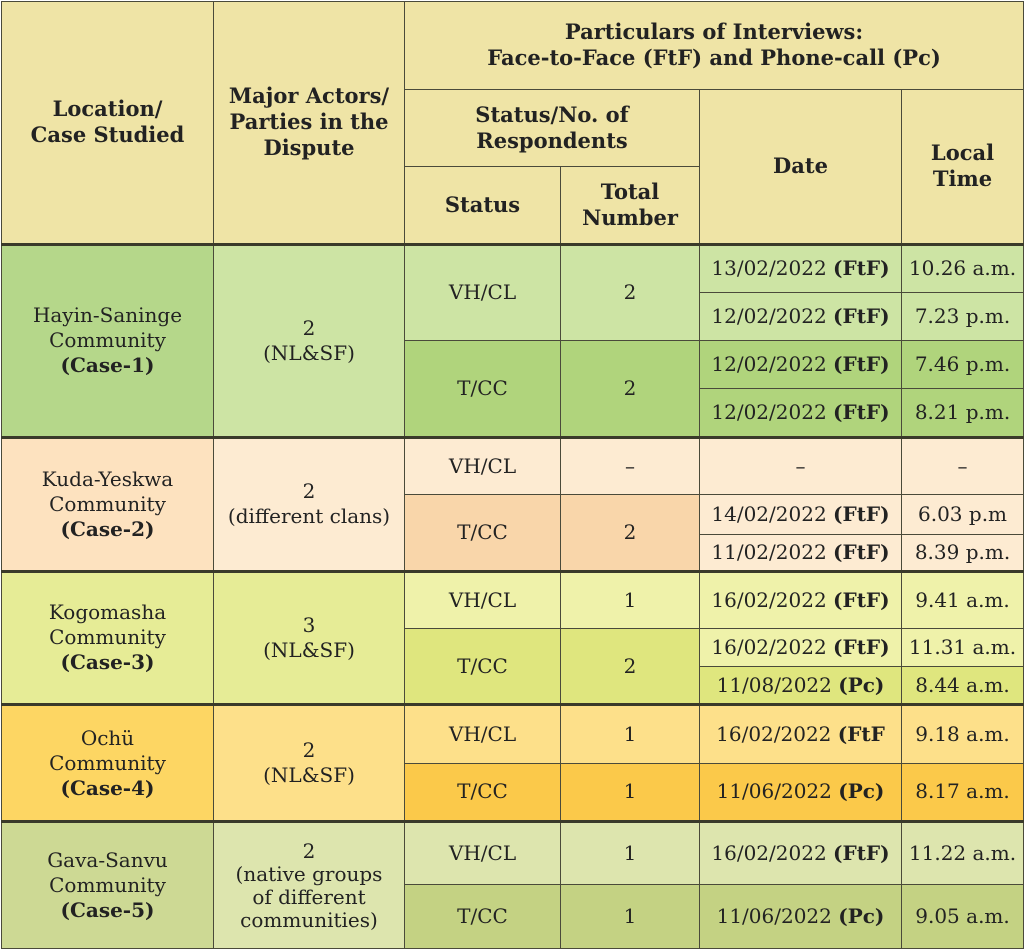  Describe the element at coordinates (962, 686) in the screenshot. I see `time-cell: 8.44 a.m.` at that location.